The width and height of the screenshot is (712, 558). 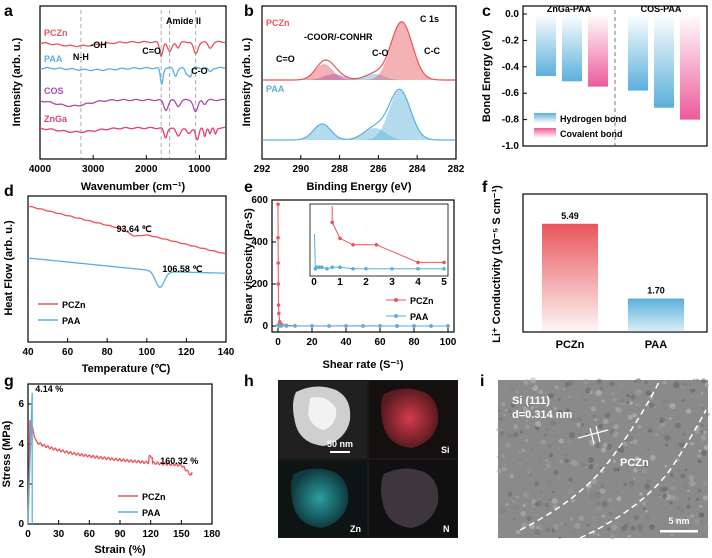 I want to click on ytick-label-e: 200, so click(x=259, y=284).